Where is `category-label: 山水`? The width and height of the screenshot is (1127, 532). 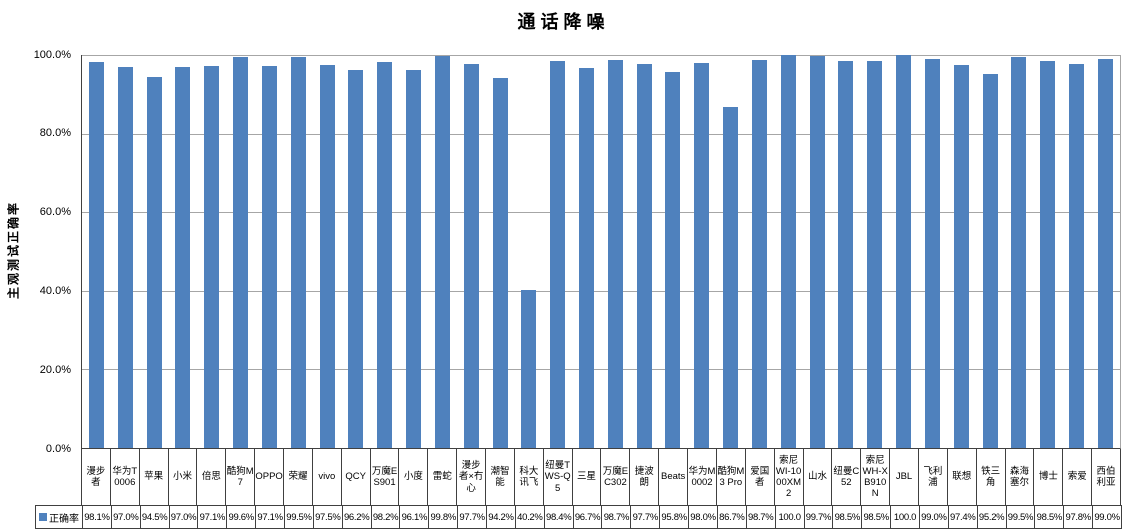
category-label: 山水 is located at coordinates (817, 477).